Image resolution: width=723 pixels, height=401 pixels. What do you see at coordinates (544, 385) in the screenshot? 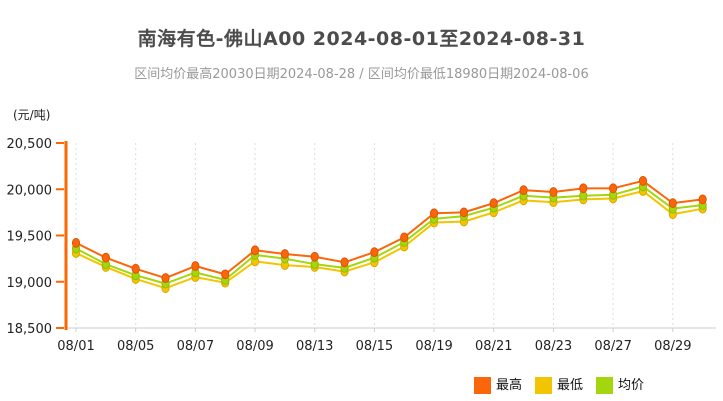
I see `legend-swatch-lowest-icon` at bounding box center [544, 385].